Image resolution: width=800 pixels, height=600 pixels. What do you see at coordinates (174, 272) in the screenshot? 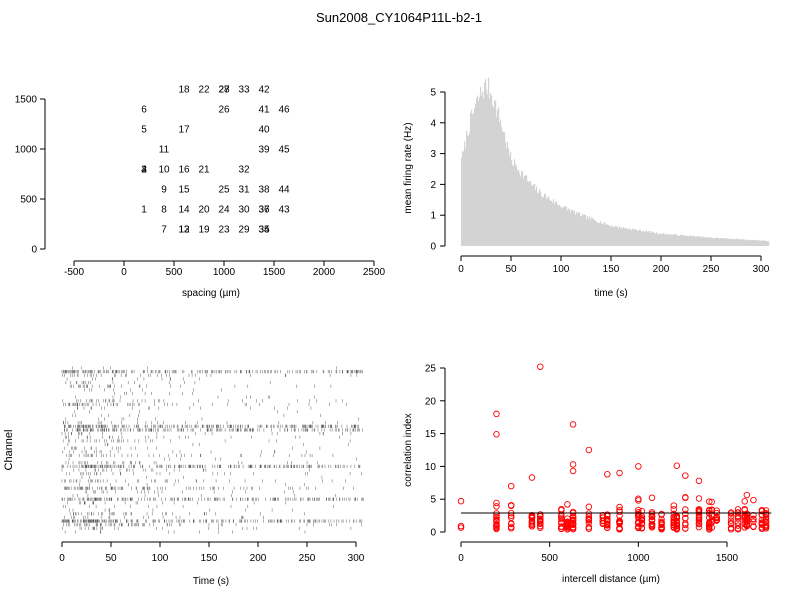
I see `x-tick-label: 500` at bounding box center [174, 272].